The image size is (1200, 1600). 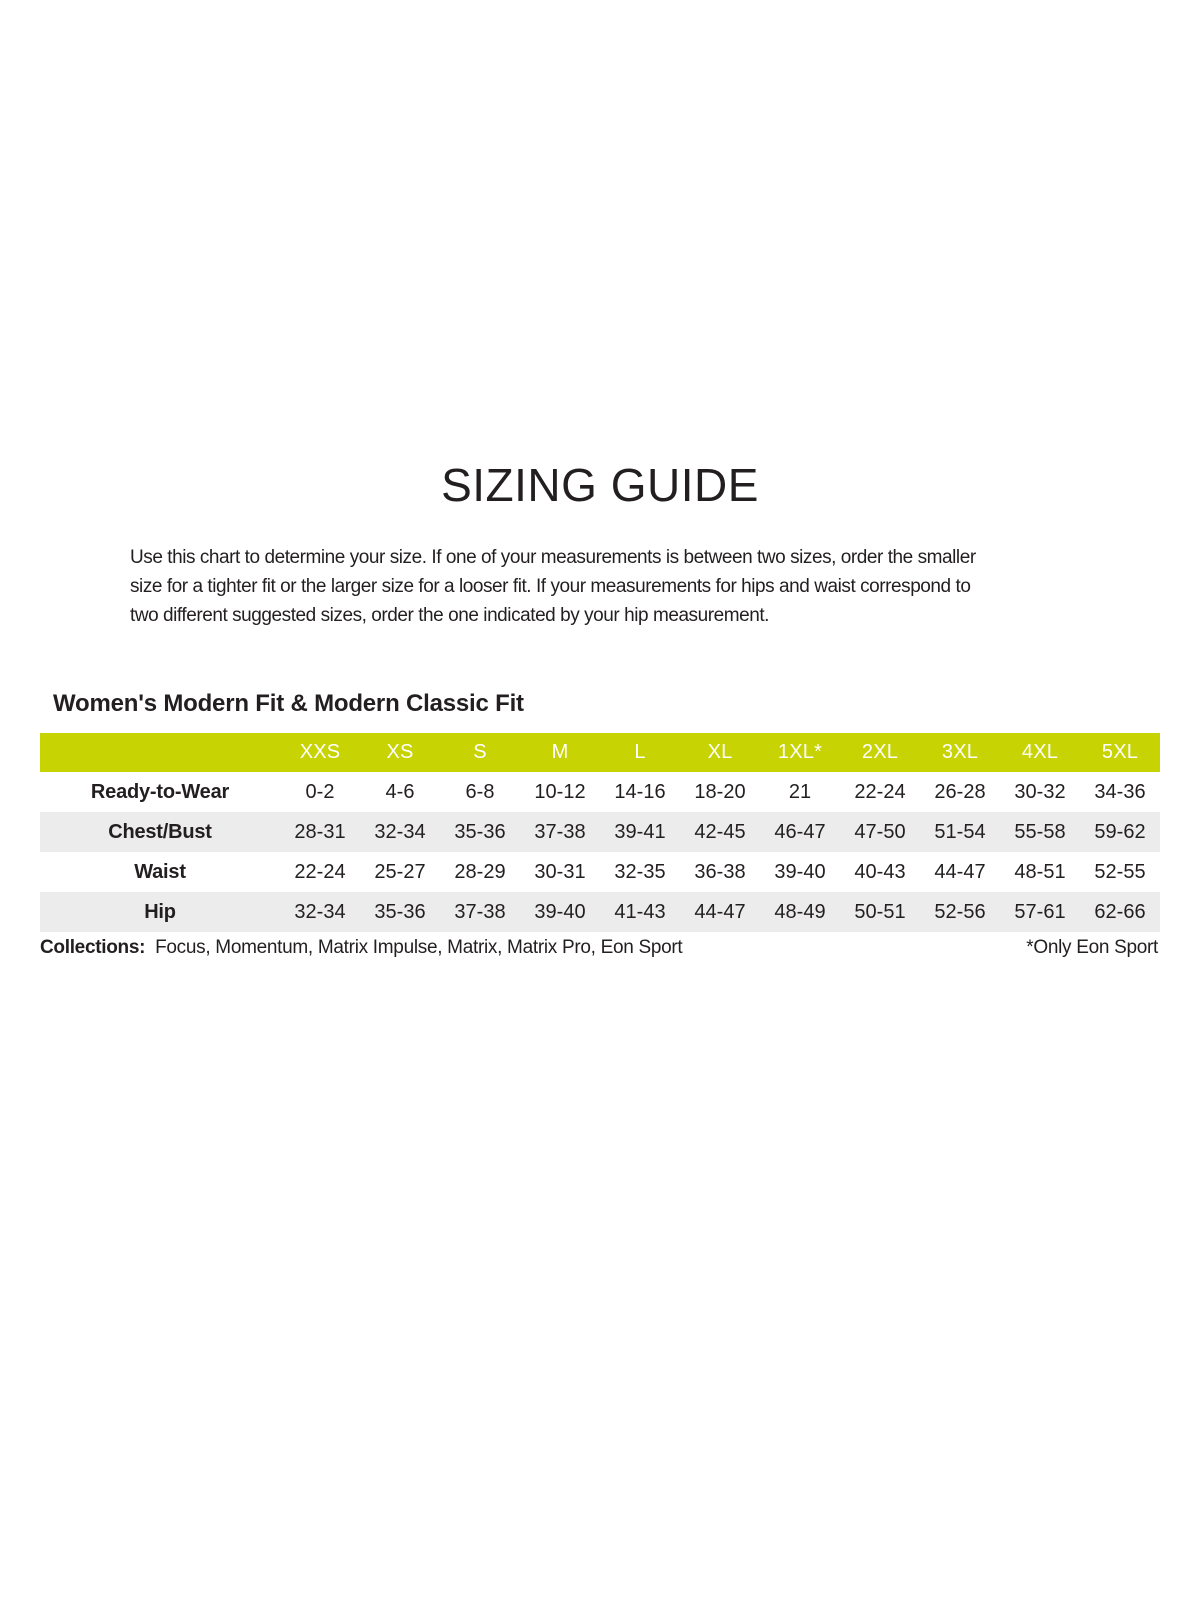 What do you see at coordinates (640, 911) in the screenshot?
I see `size-cell: 41-43` at bounding box center [640, 911].